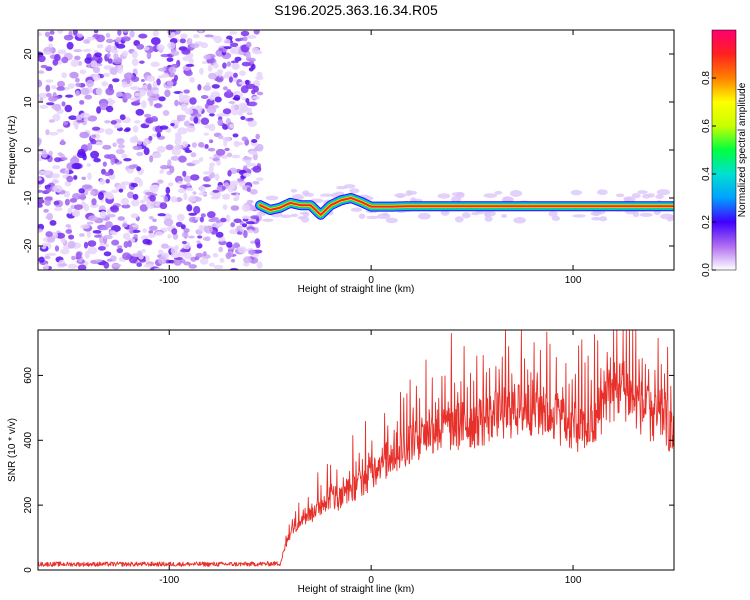  I want to click on x-tick-label: -100, so click(169, 280).